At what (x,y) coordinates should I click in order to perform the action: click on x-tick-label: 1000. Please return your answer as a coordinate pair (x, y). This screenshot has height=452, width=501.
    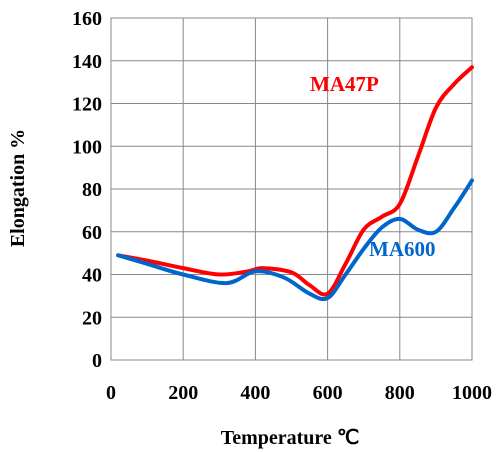
    Looking at the image, I should click on (472, 393).